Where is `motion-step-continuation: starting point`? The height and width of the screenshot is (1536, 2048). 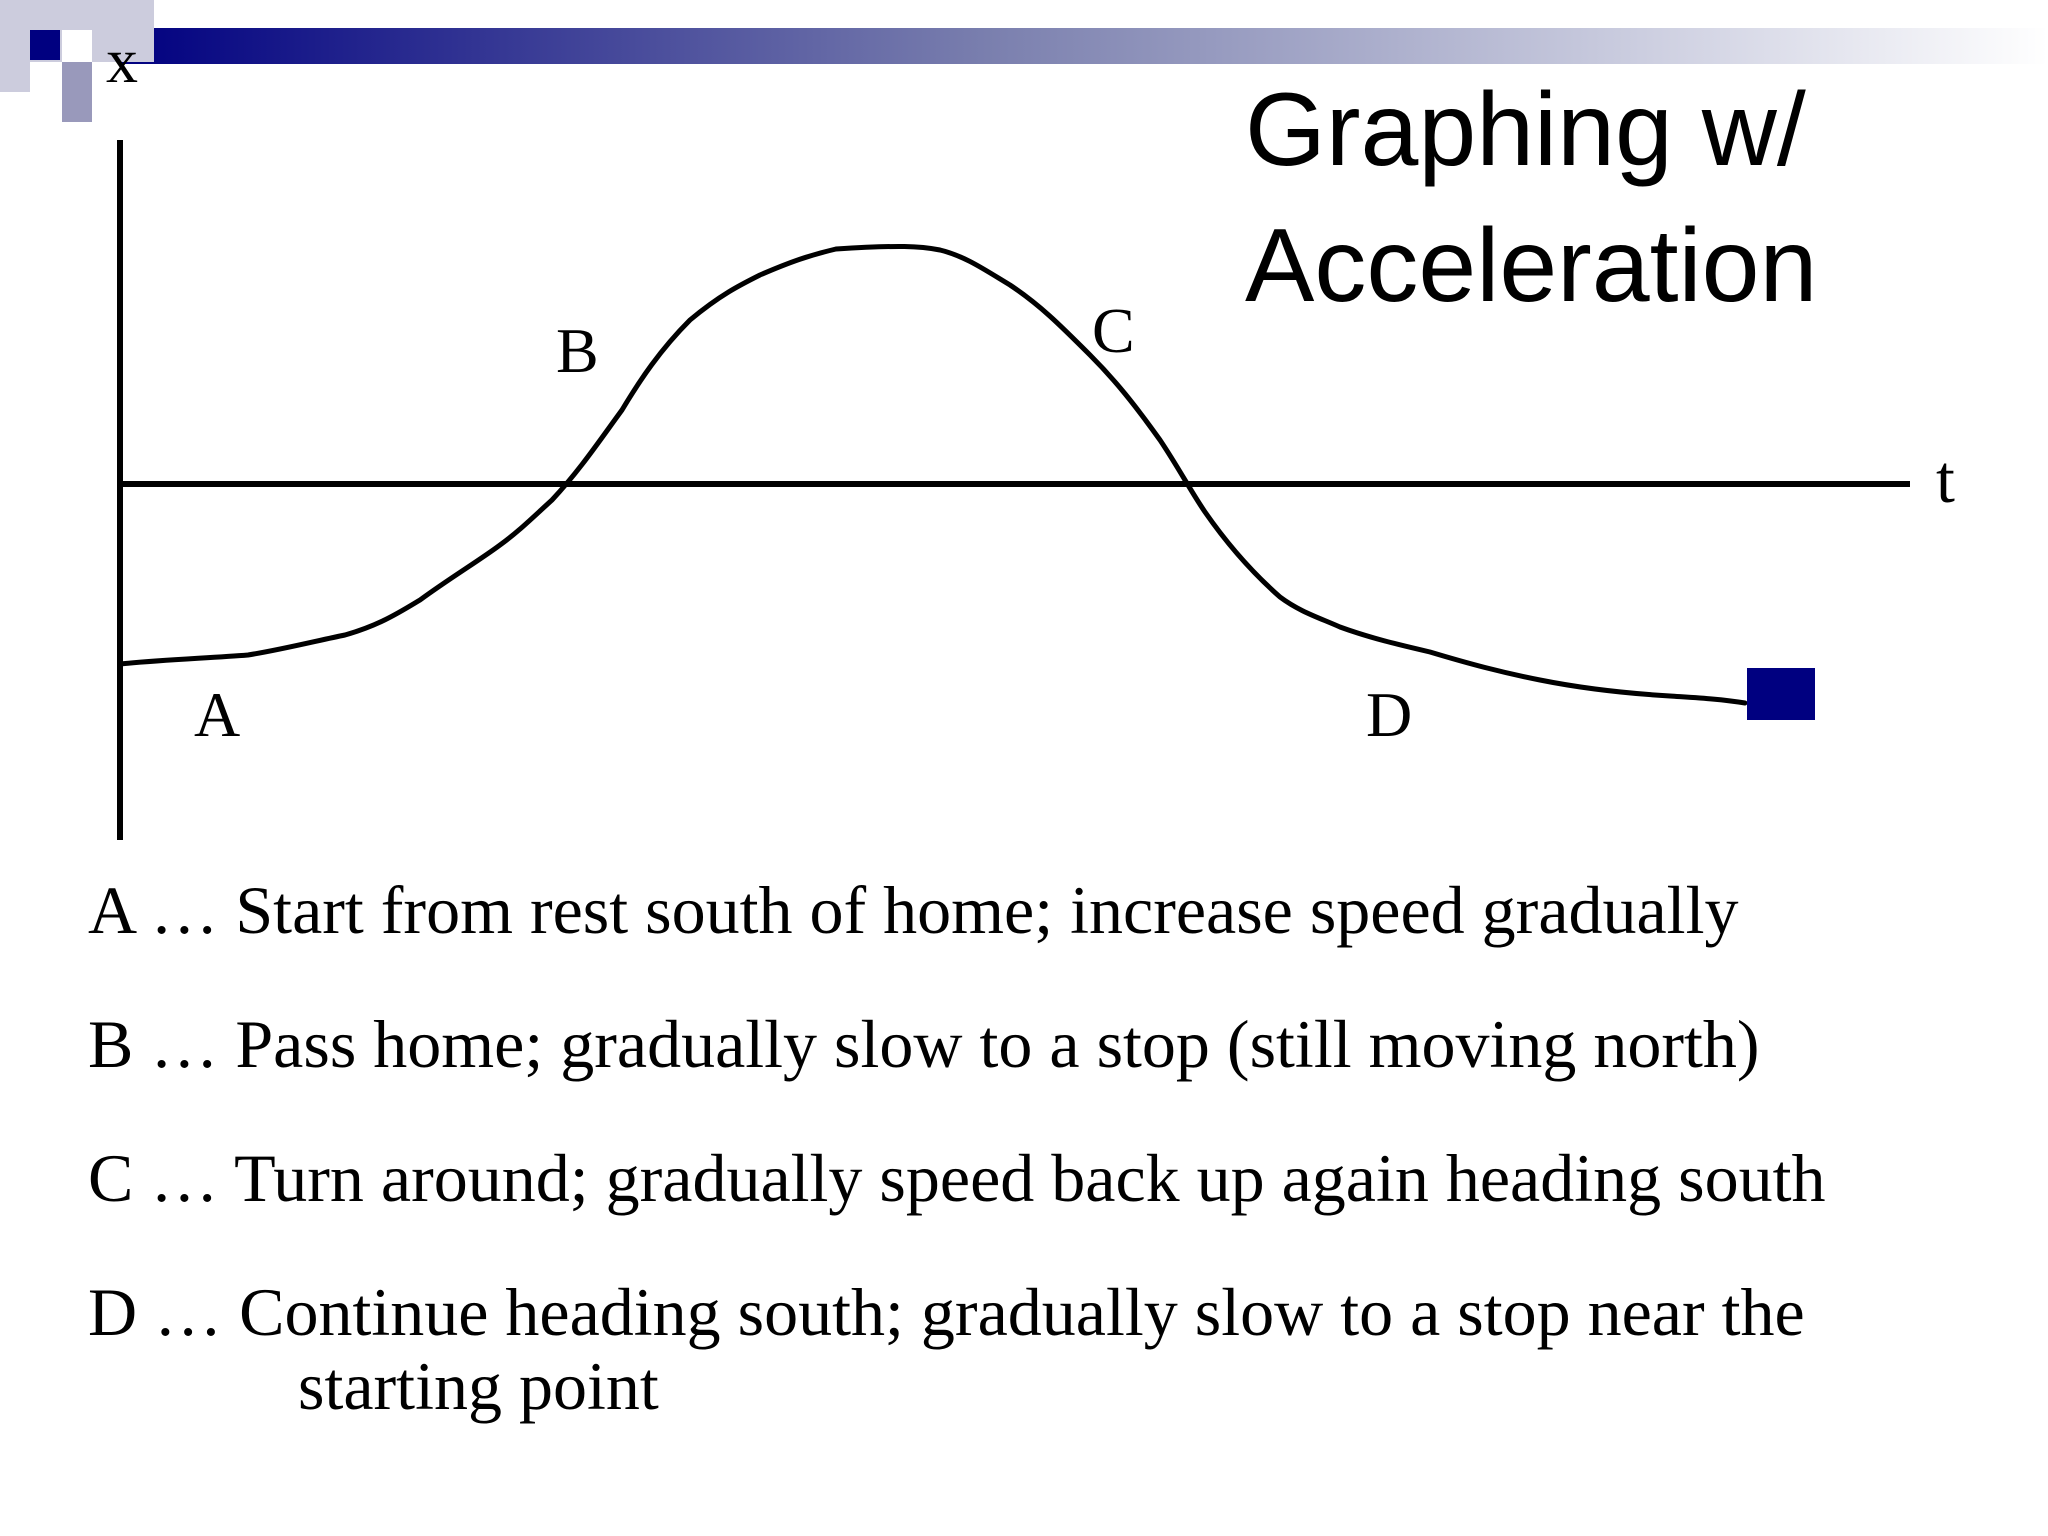
motion-step-continuation: starting point is located at coordinates (478, 1386).